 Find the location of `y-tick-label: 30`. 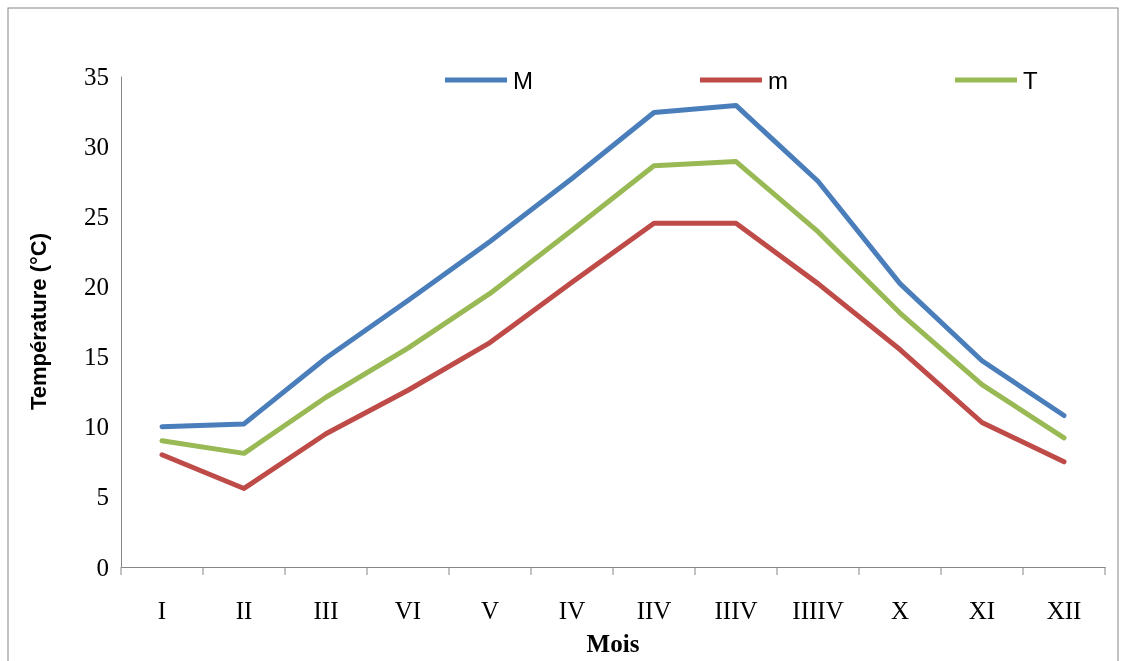

y-tick-label: 30 is located at coordinates (96, 146).